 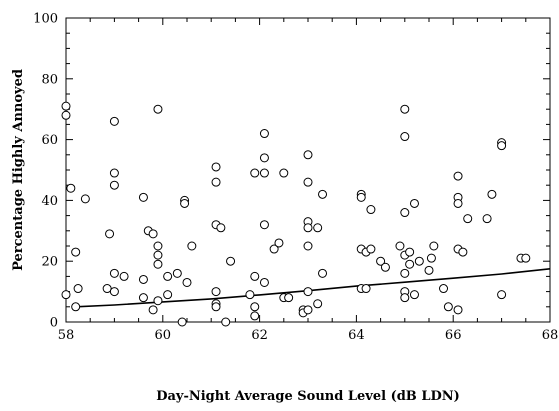 I want to click on x-tick-label: 58, so click(x=66, y=335).